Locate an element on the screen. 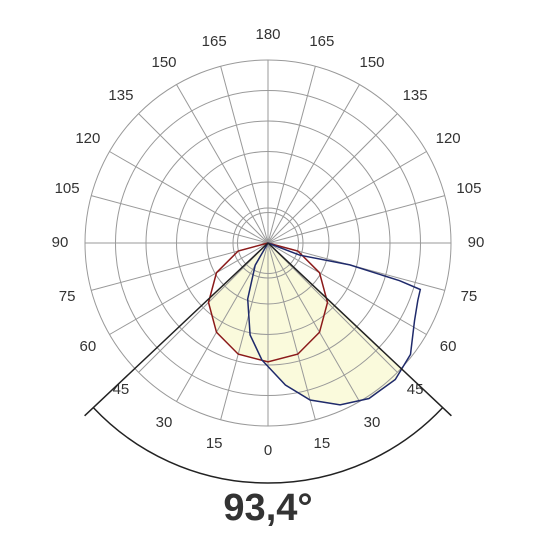 The height and width of the screenshot is (540, 540). angle-label: 0 is located at coordinates (268, 450).